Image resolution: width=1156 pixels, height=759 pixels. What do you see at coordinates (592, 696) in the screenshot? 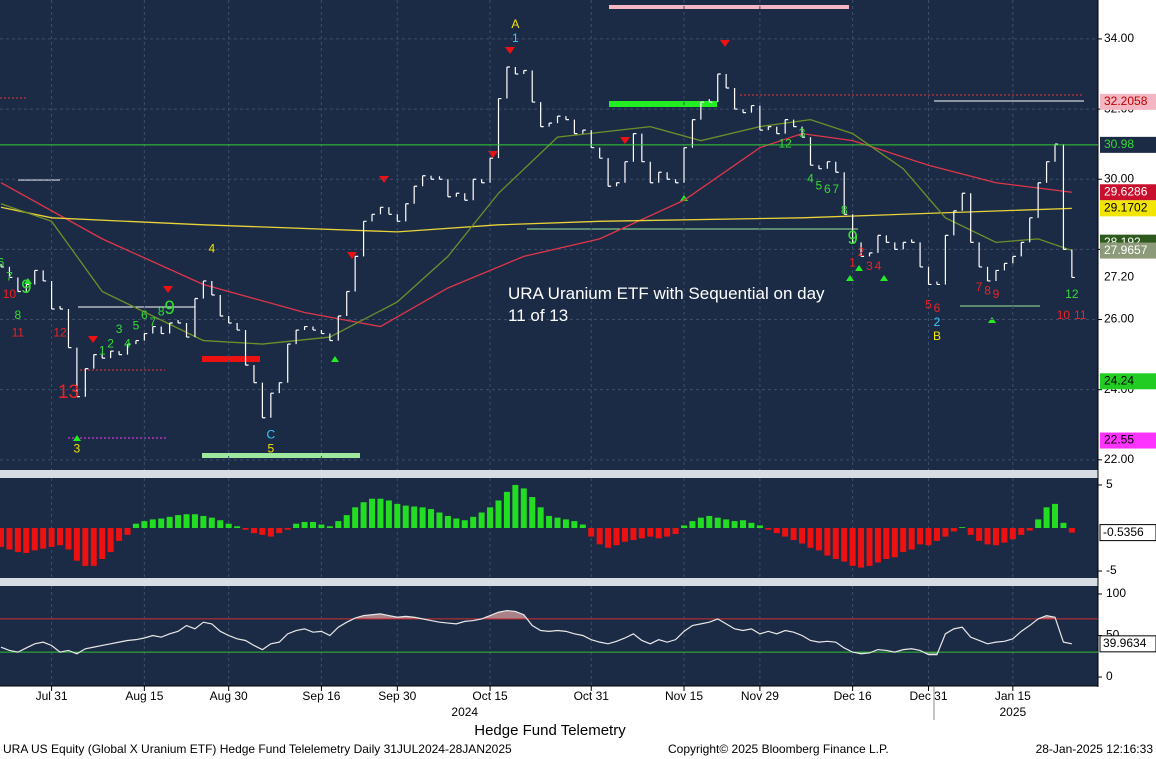
I see `x-tick-label: Oct 31` at bounding box center [592, 696].